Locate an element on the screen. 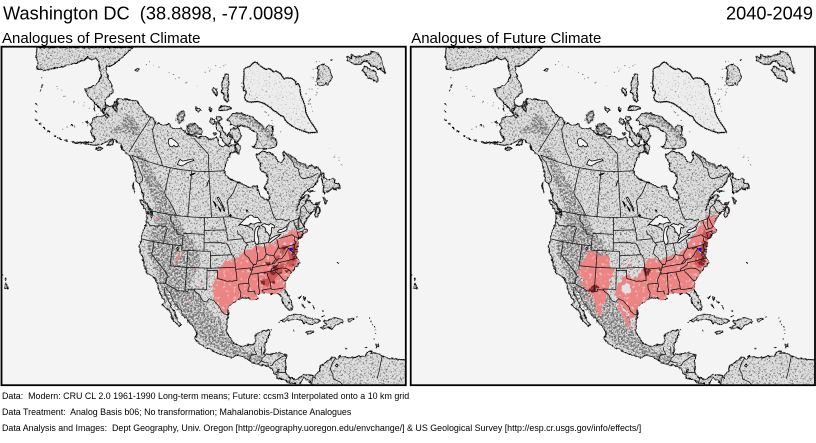 This screenshot has height=443, width=816. svg-text: Analogues of Future Climate is located at coordinates (506, 38).